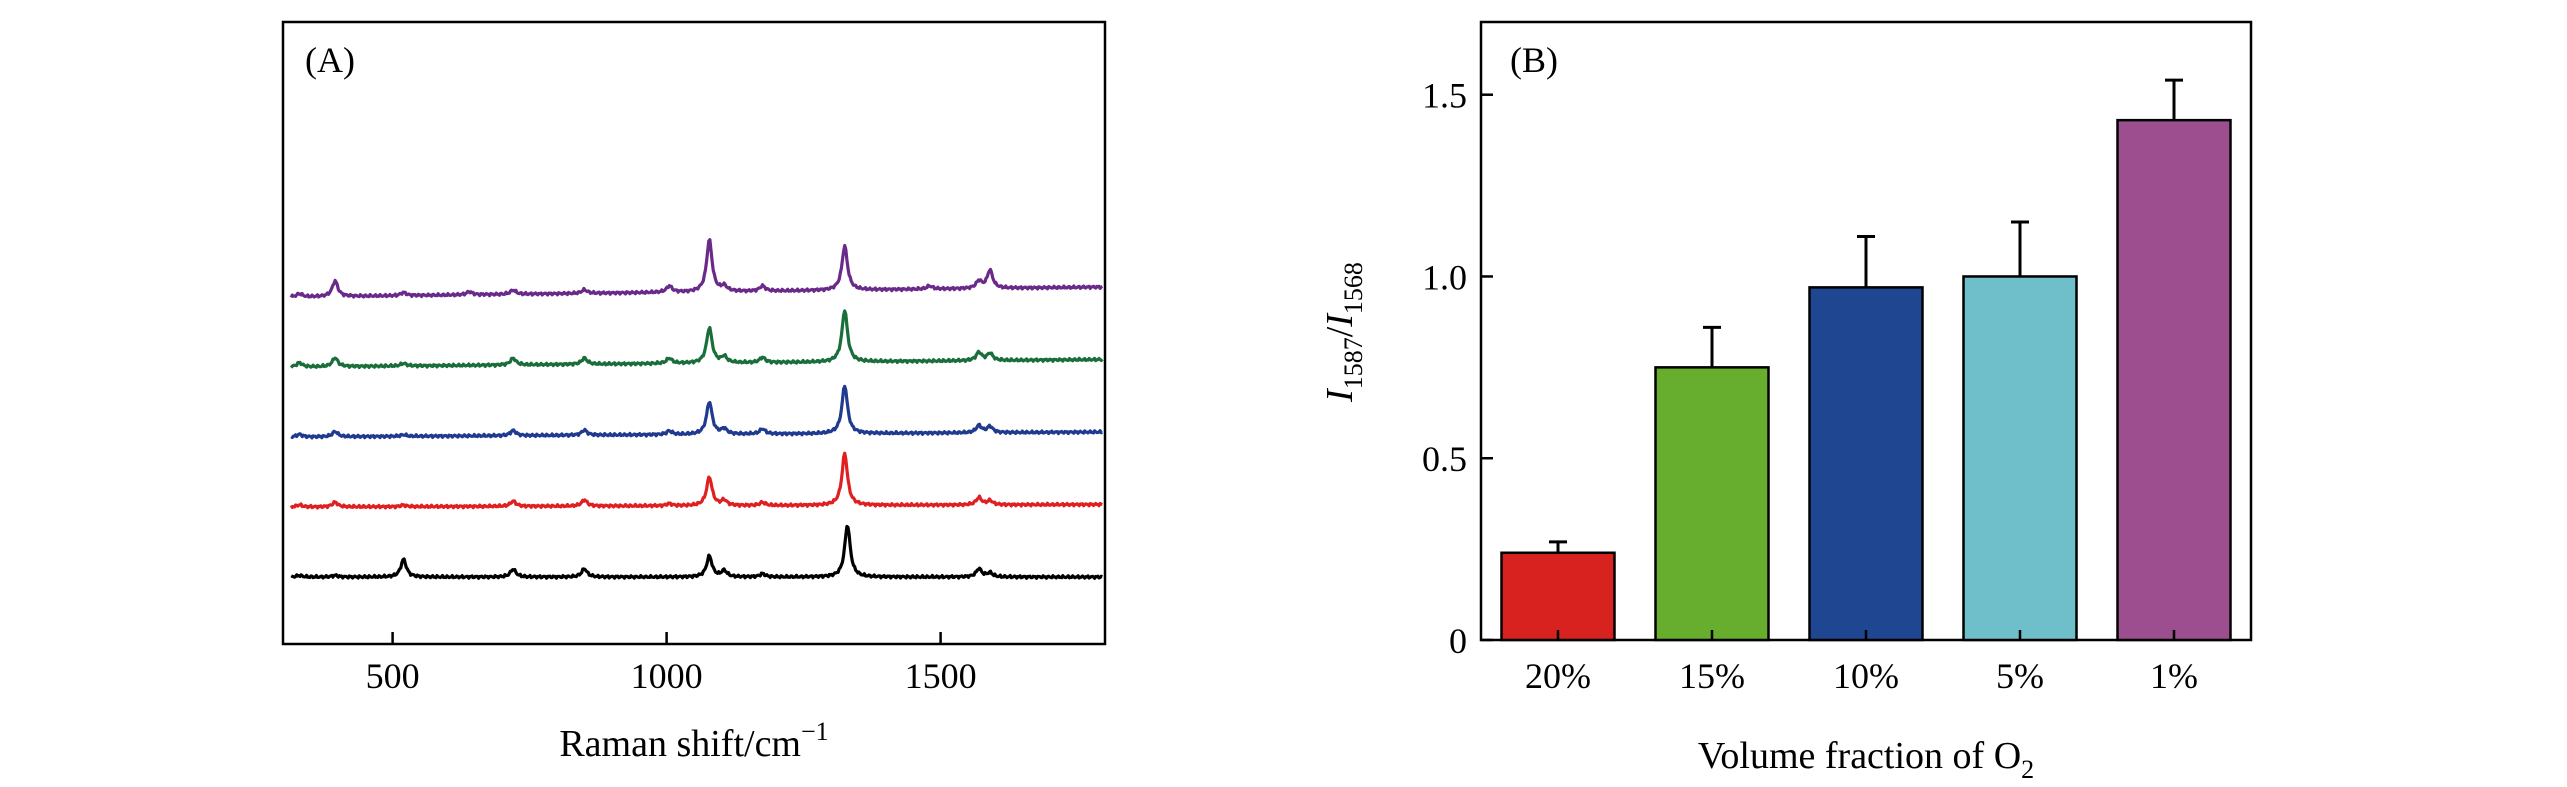 This screenshot has height=787, width=2567. Describe the element at coordinates (696, 412) in the screenshot. I see `spectrum-line-10pct` at that location.